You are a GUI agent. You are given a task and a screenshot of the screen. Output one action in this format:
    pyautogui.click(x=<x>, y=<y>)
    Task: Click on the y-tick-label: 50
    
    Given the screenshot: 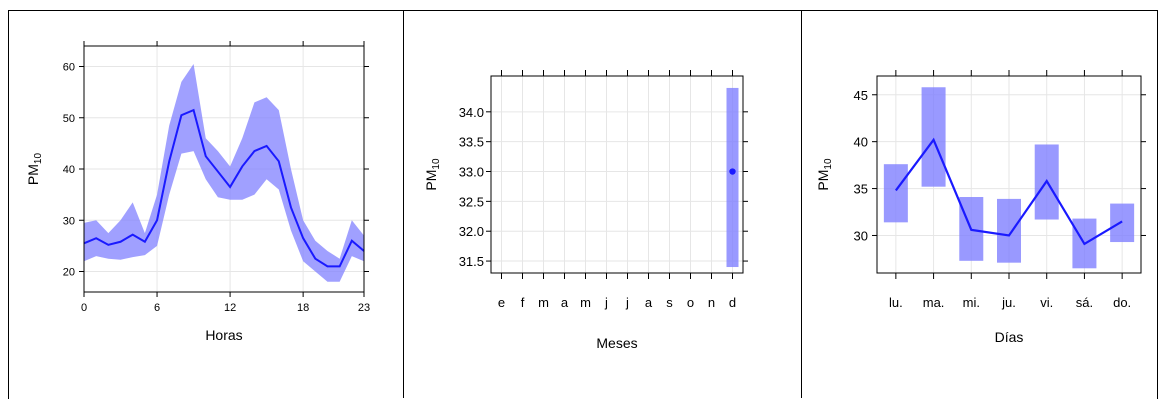 What is the action you would take?
    pyautogui.click(x=69, y=119)
    